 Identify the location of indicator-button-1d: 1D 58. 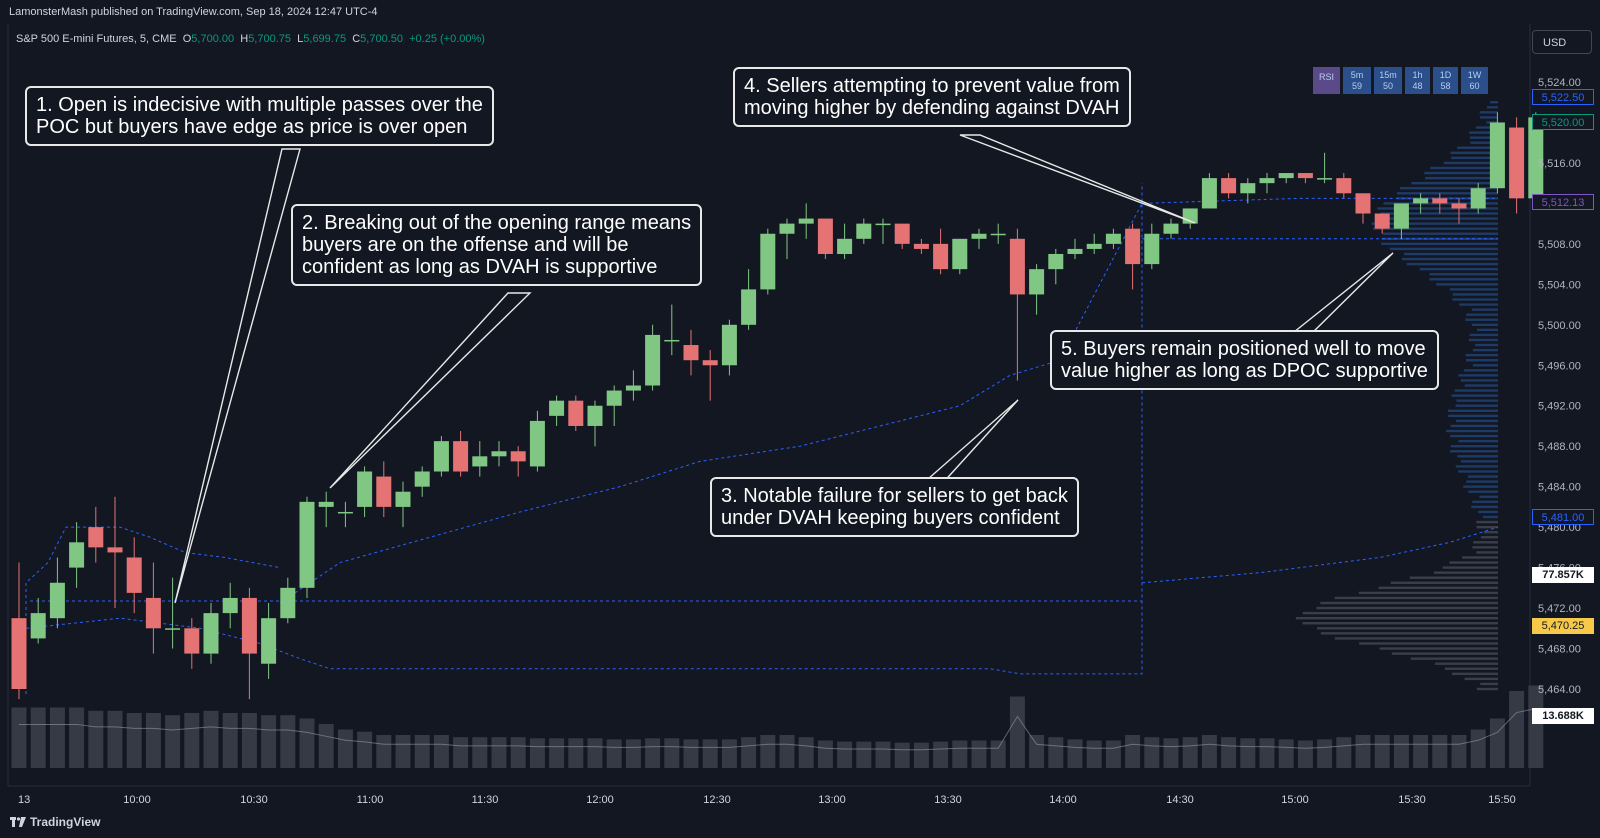
(1445, 80).